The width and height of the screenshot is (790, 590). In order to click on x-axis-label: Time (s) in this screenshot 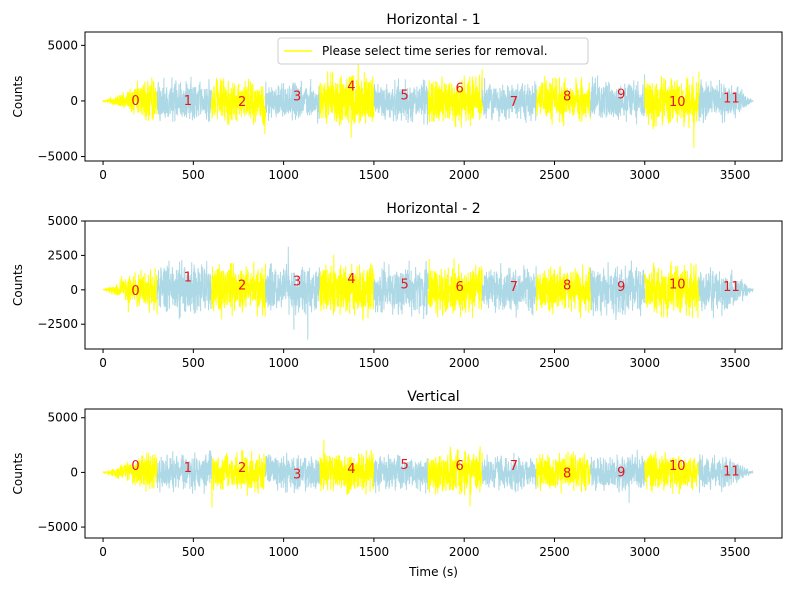, I will do `click(433, 572)`.